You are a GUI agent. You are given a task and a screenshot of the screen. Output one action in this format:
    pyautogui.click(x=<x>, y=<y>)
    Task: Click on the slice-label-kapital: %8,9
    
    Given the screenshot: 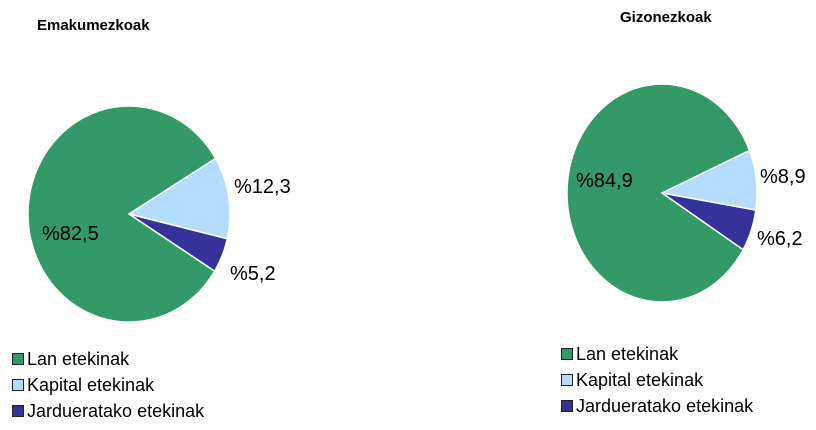 What is the action you would take?
    pyautogui.click(x=783, y=177)
    